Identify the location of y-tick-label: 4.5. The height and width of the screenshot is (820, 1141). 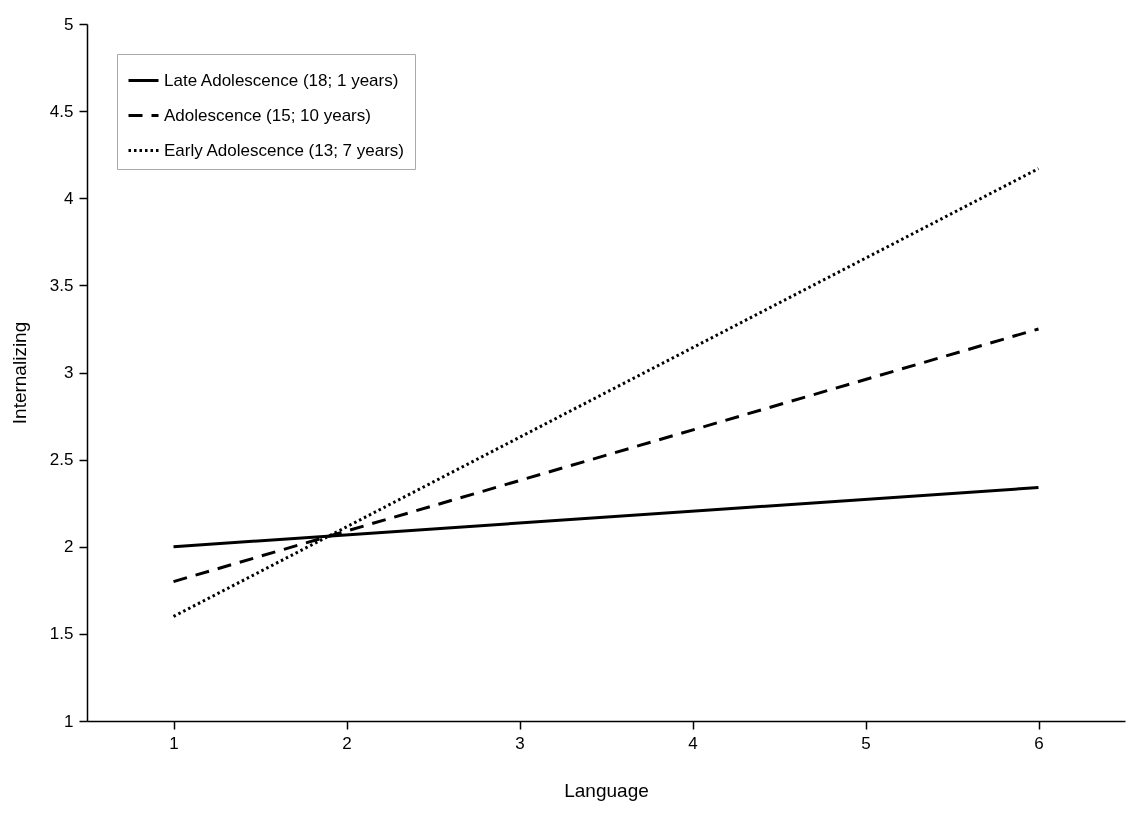
(61, 111).